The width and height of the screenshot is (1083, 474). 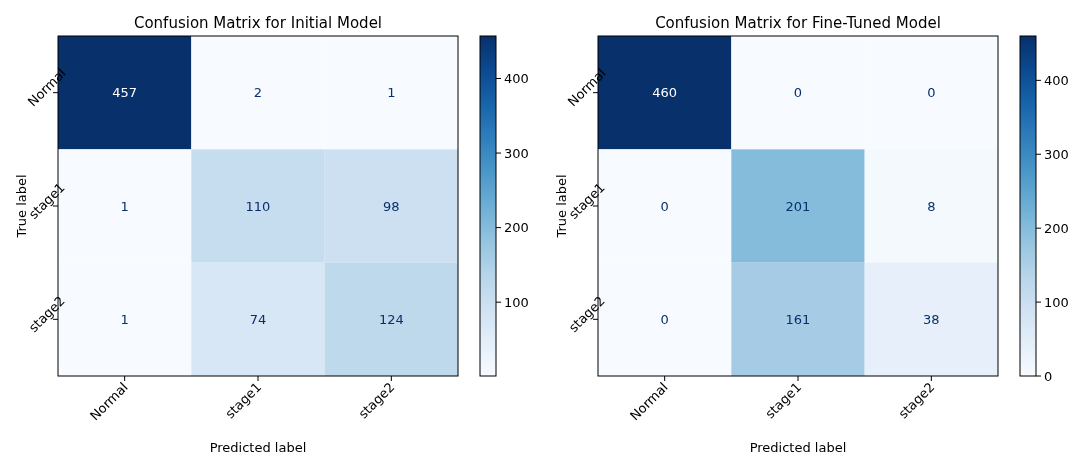 I want to click on data-label: 457, so click(x=125, y=93).